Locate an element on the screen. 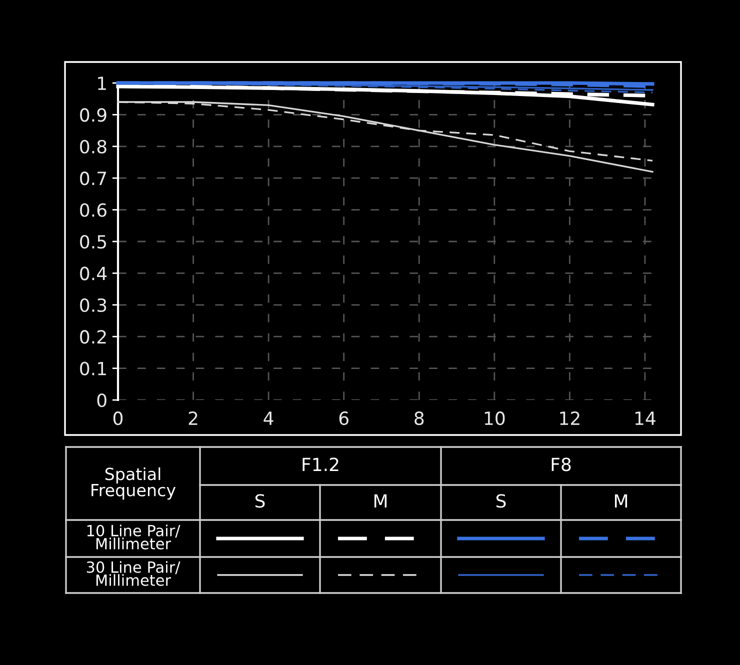 The height and width of the screenshot is (665, 740). y-tick-label: 0.9 is located at coordinates (93, 115).